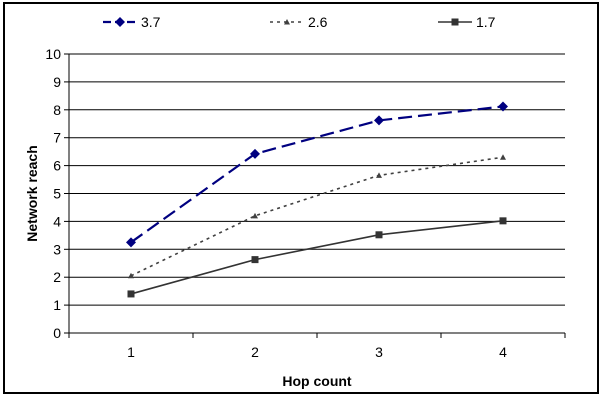 The image size is (603, 397). Describe the element at coordinates (151, 22) in the screenshot. I see `legend-label: 3.7` at that location.